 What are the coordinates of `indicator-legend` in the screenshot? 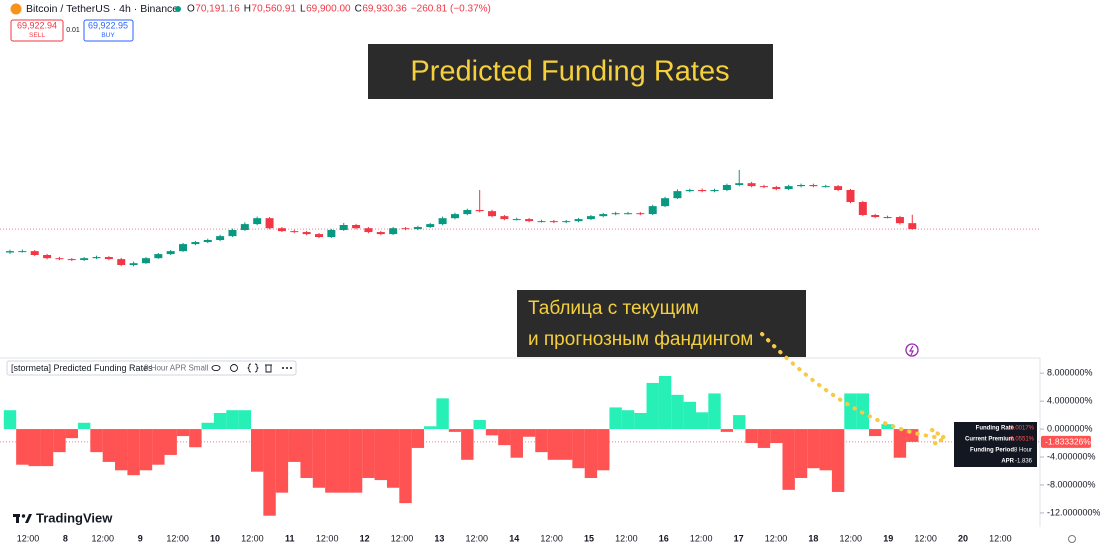 It's located at (151, 368).